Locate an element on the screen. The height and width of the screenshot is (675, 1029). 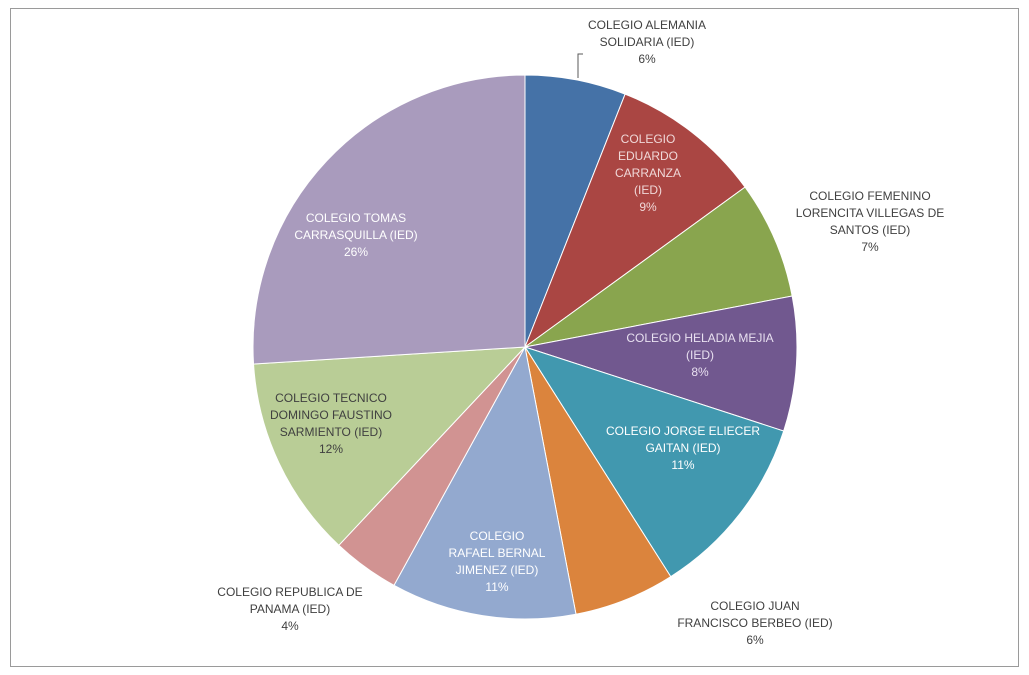
slice-label-line: SANTOS (IED) is located at coordinates (870, 230).